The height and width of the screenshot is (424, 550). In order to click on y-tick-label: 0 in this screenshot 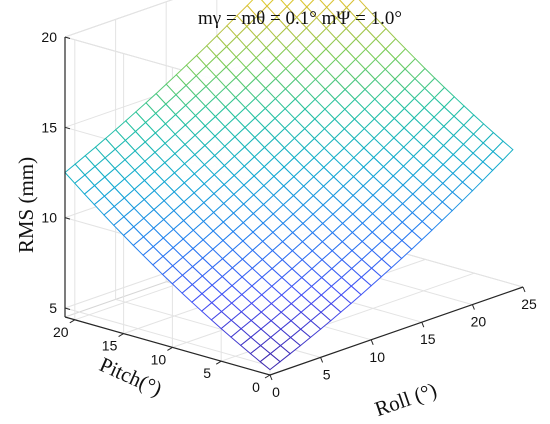, I will do `click(256, 387)`.